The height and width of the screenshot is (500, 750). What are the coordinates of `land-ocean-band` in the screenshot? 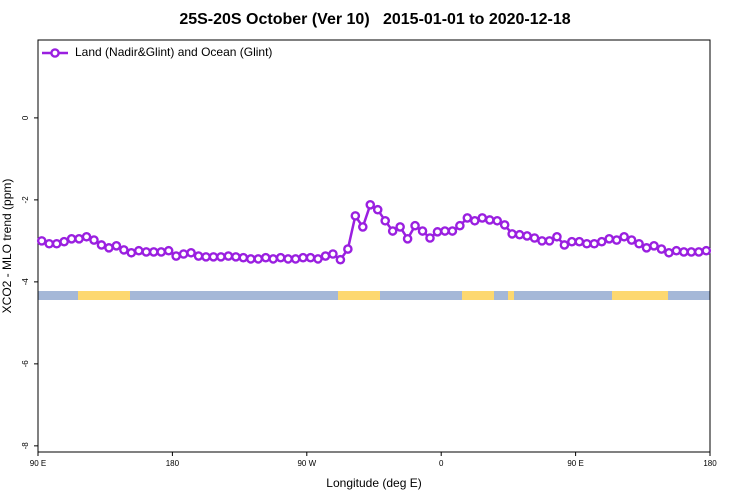 It's located at (374, 295).